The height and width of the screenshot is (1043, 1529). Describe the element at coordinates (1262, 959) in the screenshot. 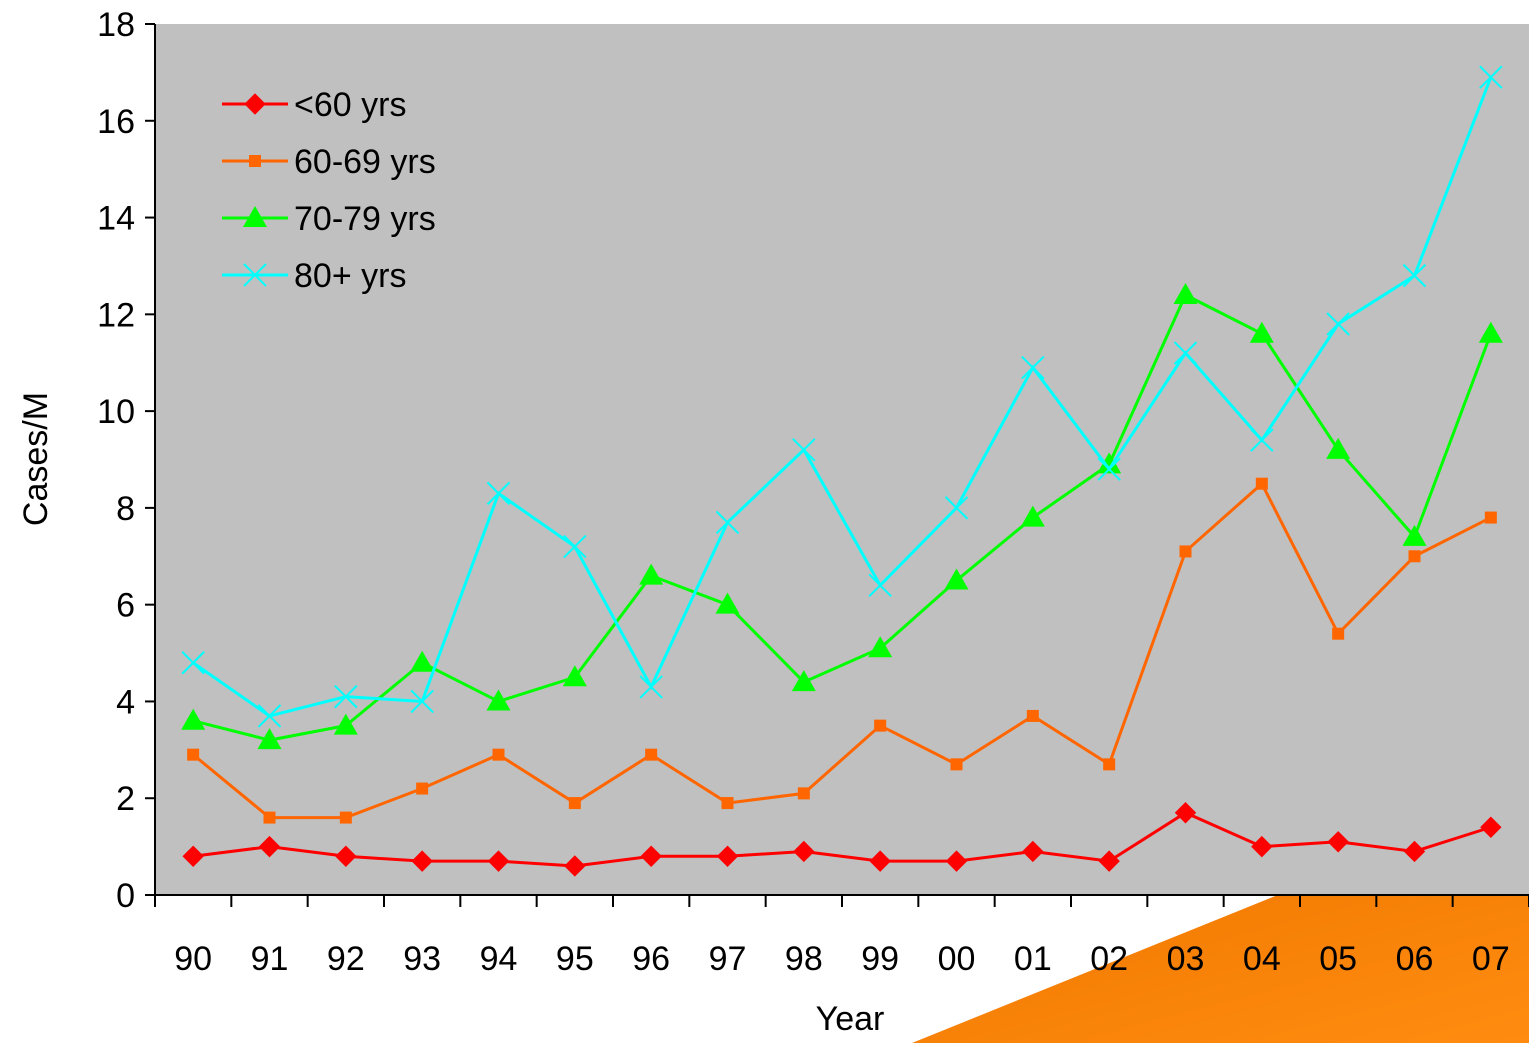

I see `x-tick-label: 04` at that location.